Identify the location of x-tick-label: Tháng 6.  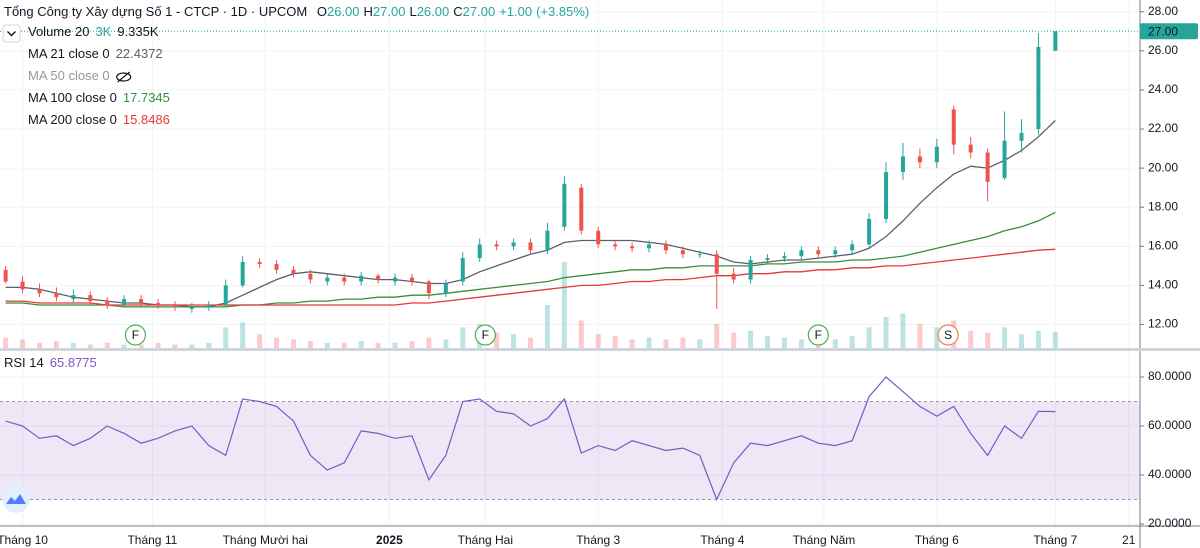
(937, 540).